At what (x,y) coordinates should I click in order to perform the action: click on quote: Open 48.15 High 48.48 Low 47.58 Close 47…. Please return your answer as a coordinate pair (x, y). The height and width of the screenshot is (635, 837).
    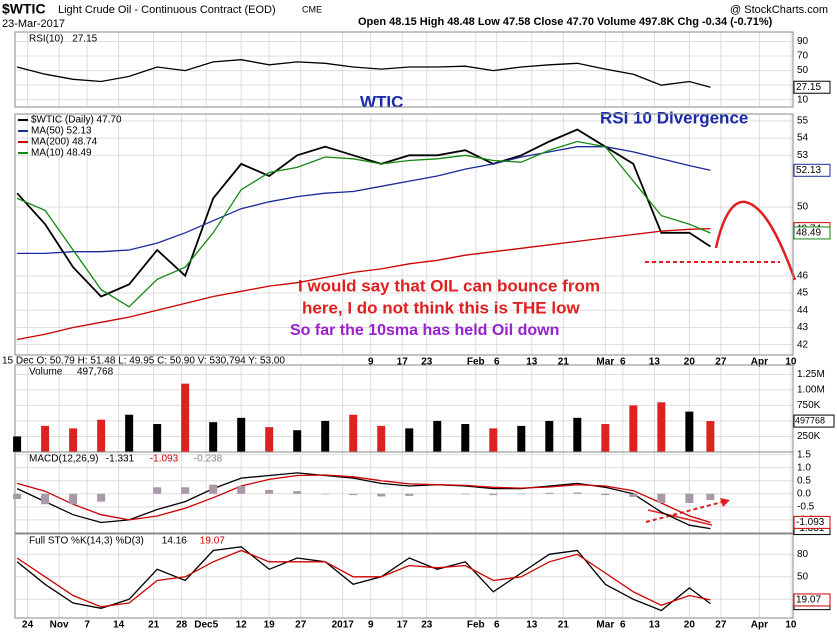
    Looking at the image, I should click on (565, 22).